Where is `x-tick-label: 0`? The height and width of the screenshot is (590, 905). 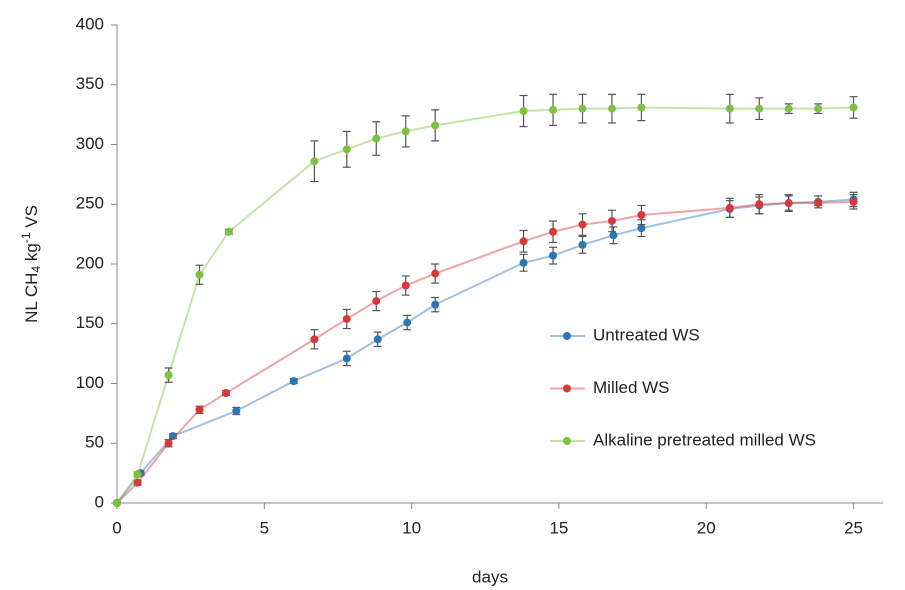 x-tick-label: 0 is located at coordinates (116, 527).